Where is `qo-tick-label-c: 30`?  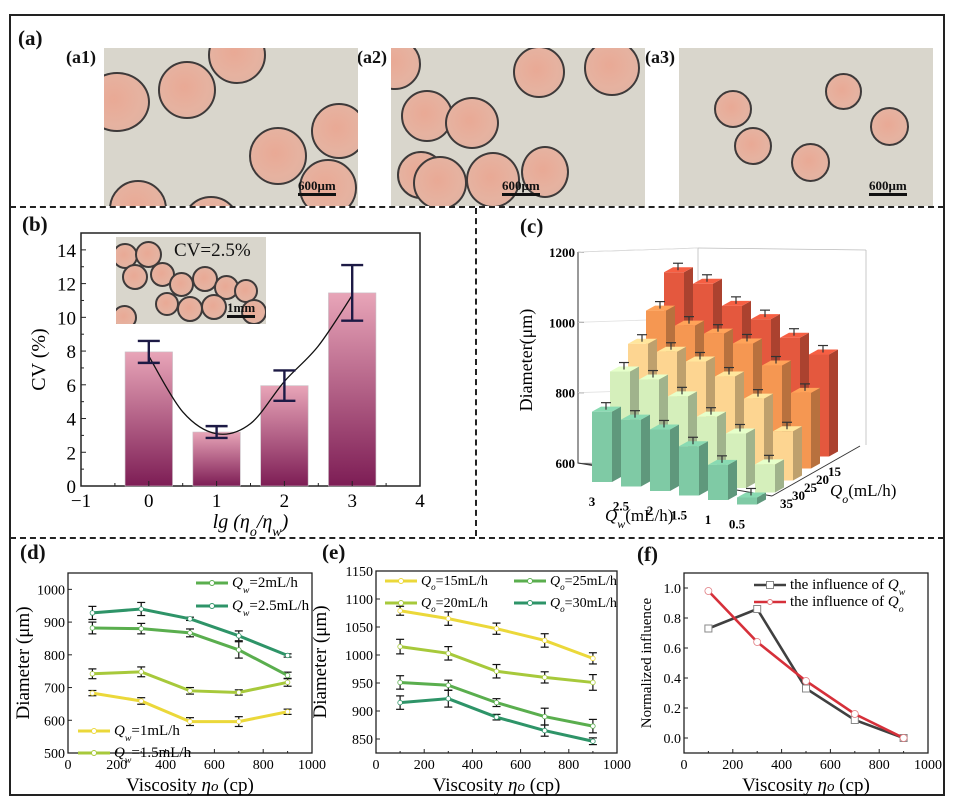
qo-tick-label-c: 30 is located at coordinates (798, 495).